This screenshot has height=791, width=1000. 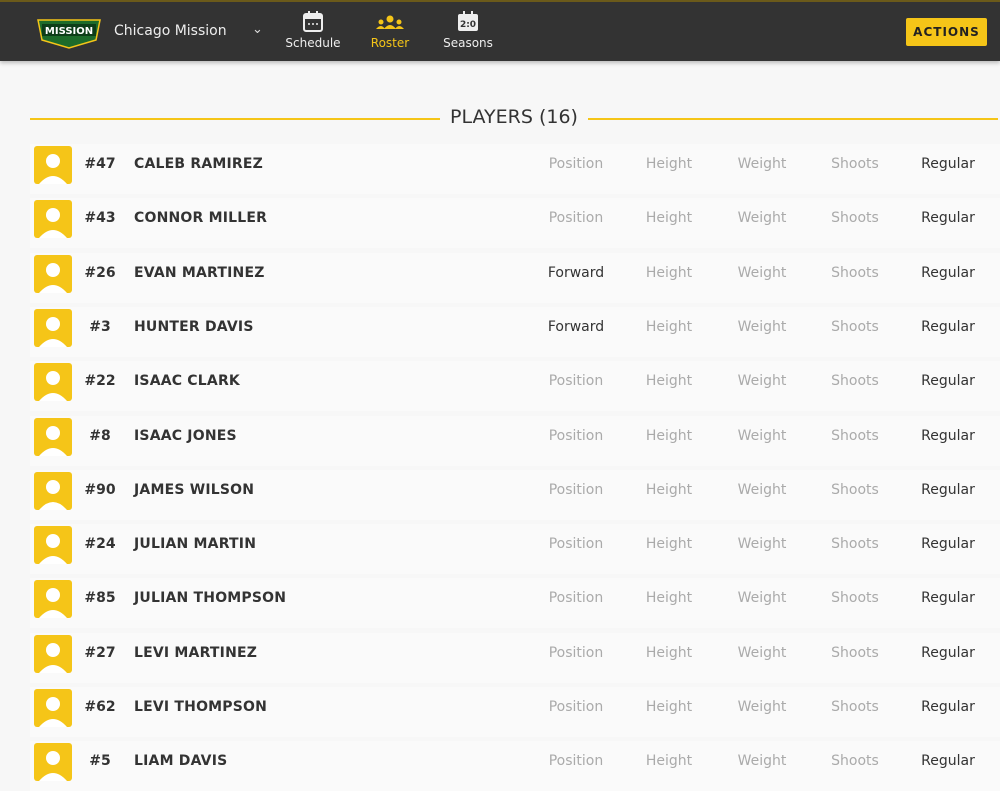 I want to click on player-name: LIAM DAVIS, so click(x=181, y=761).